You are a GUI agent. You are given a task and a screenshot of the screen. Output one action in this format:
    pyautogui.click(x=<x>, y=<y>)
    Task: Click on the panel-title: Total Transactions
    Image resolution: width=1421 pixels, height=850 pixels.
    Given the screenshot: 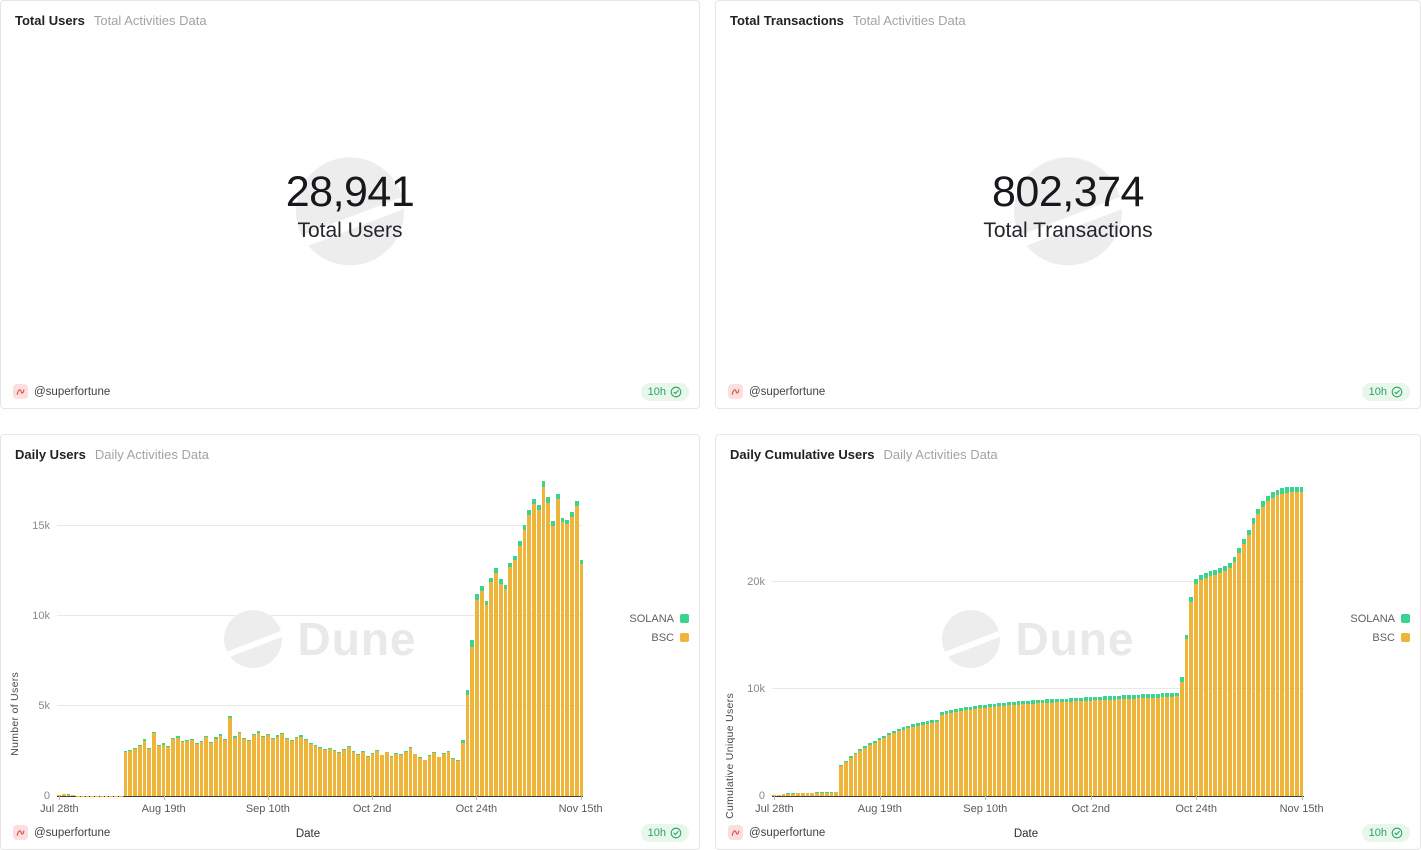 What is the action you would take?
    pyautogui.click(x=787, y=20)
    